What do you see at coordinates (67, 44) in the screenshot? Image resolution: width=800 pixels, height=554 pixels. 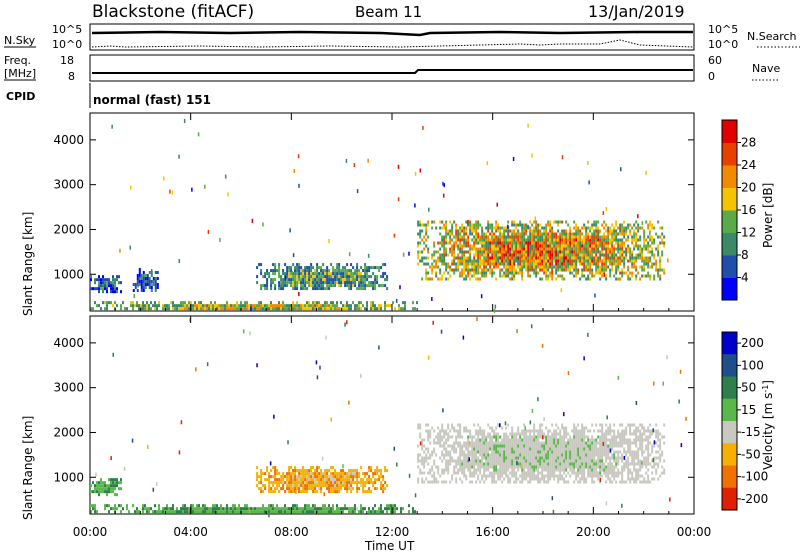 I see `noise-tick-left-bottom: 10^0` at bounding box center [67, 44].